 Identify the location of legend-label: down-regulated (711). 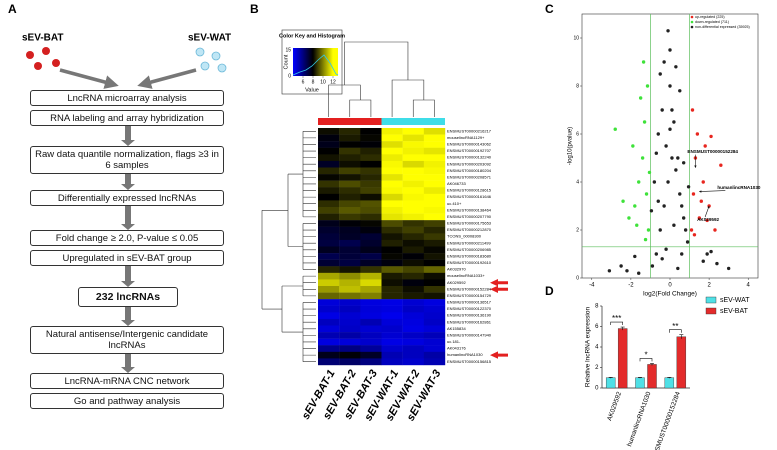
(712, 22).